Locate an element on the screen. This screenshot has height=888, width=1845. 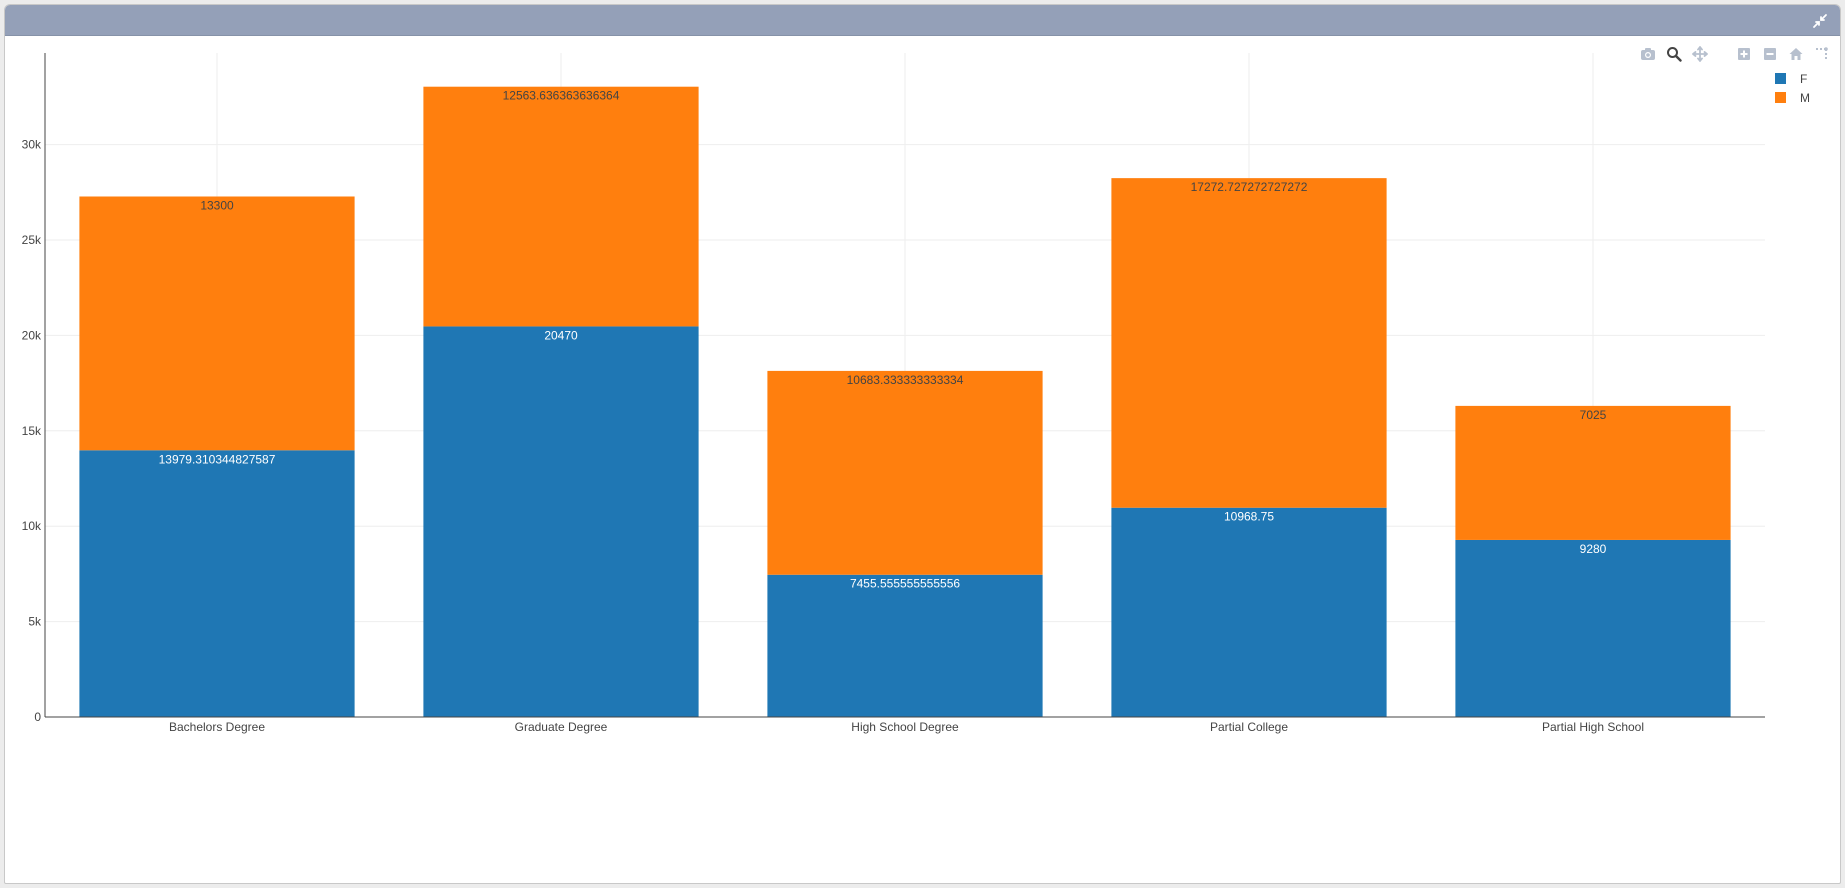
collapse-icon is located at coordinates (1820, 21).